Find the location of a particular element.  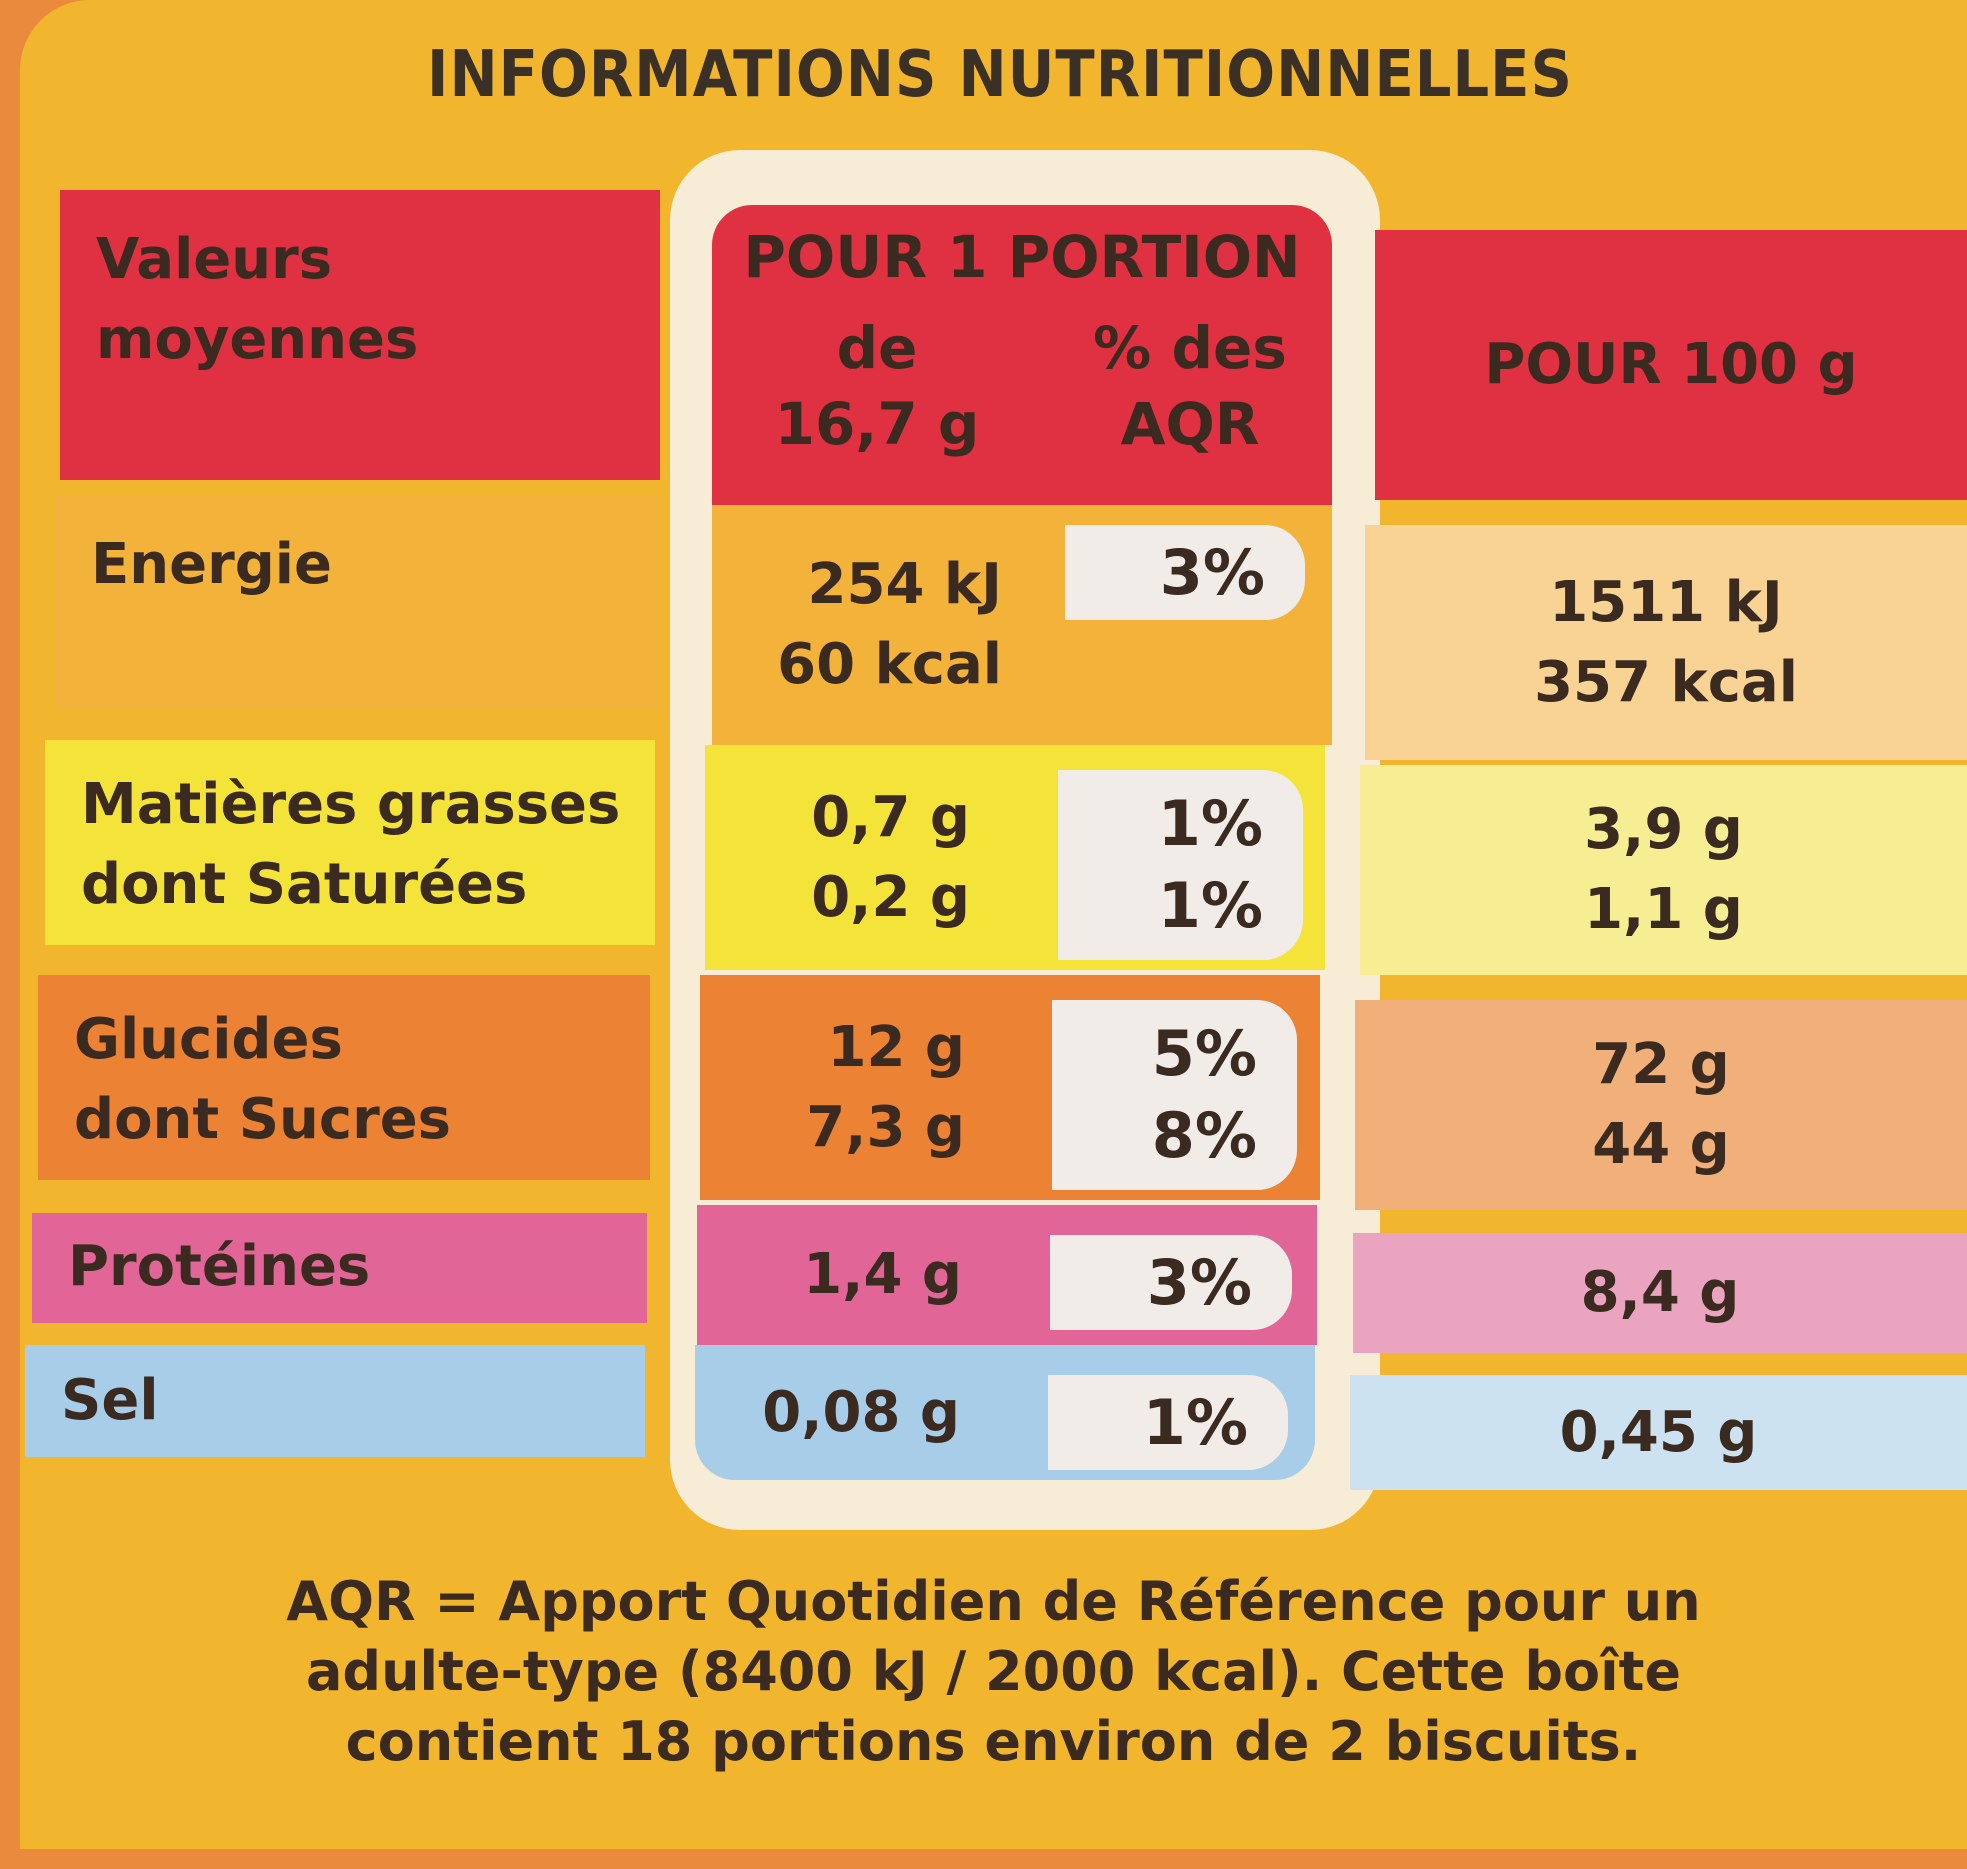

row-graisses-per100-line2: 1,1 g is located at coordinates (1663, 909).